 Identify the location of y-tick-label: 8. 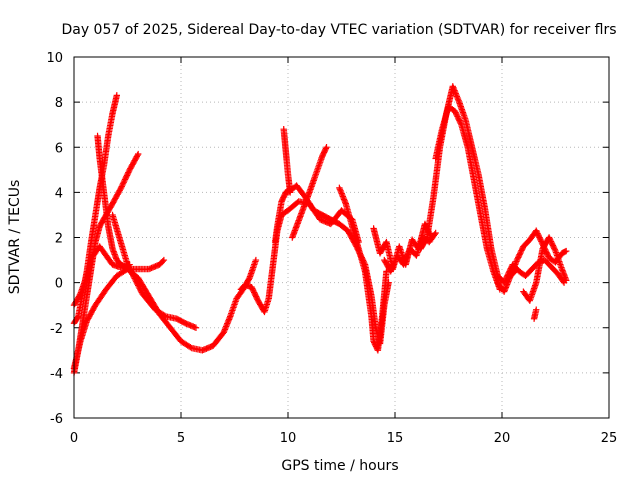
(59, 103).